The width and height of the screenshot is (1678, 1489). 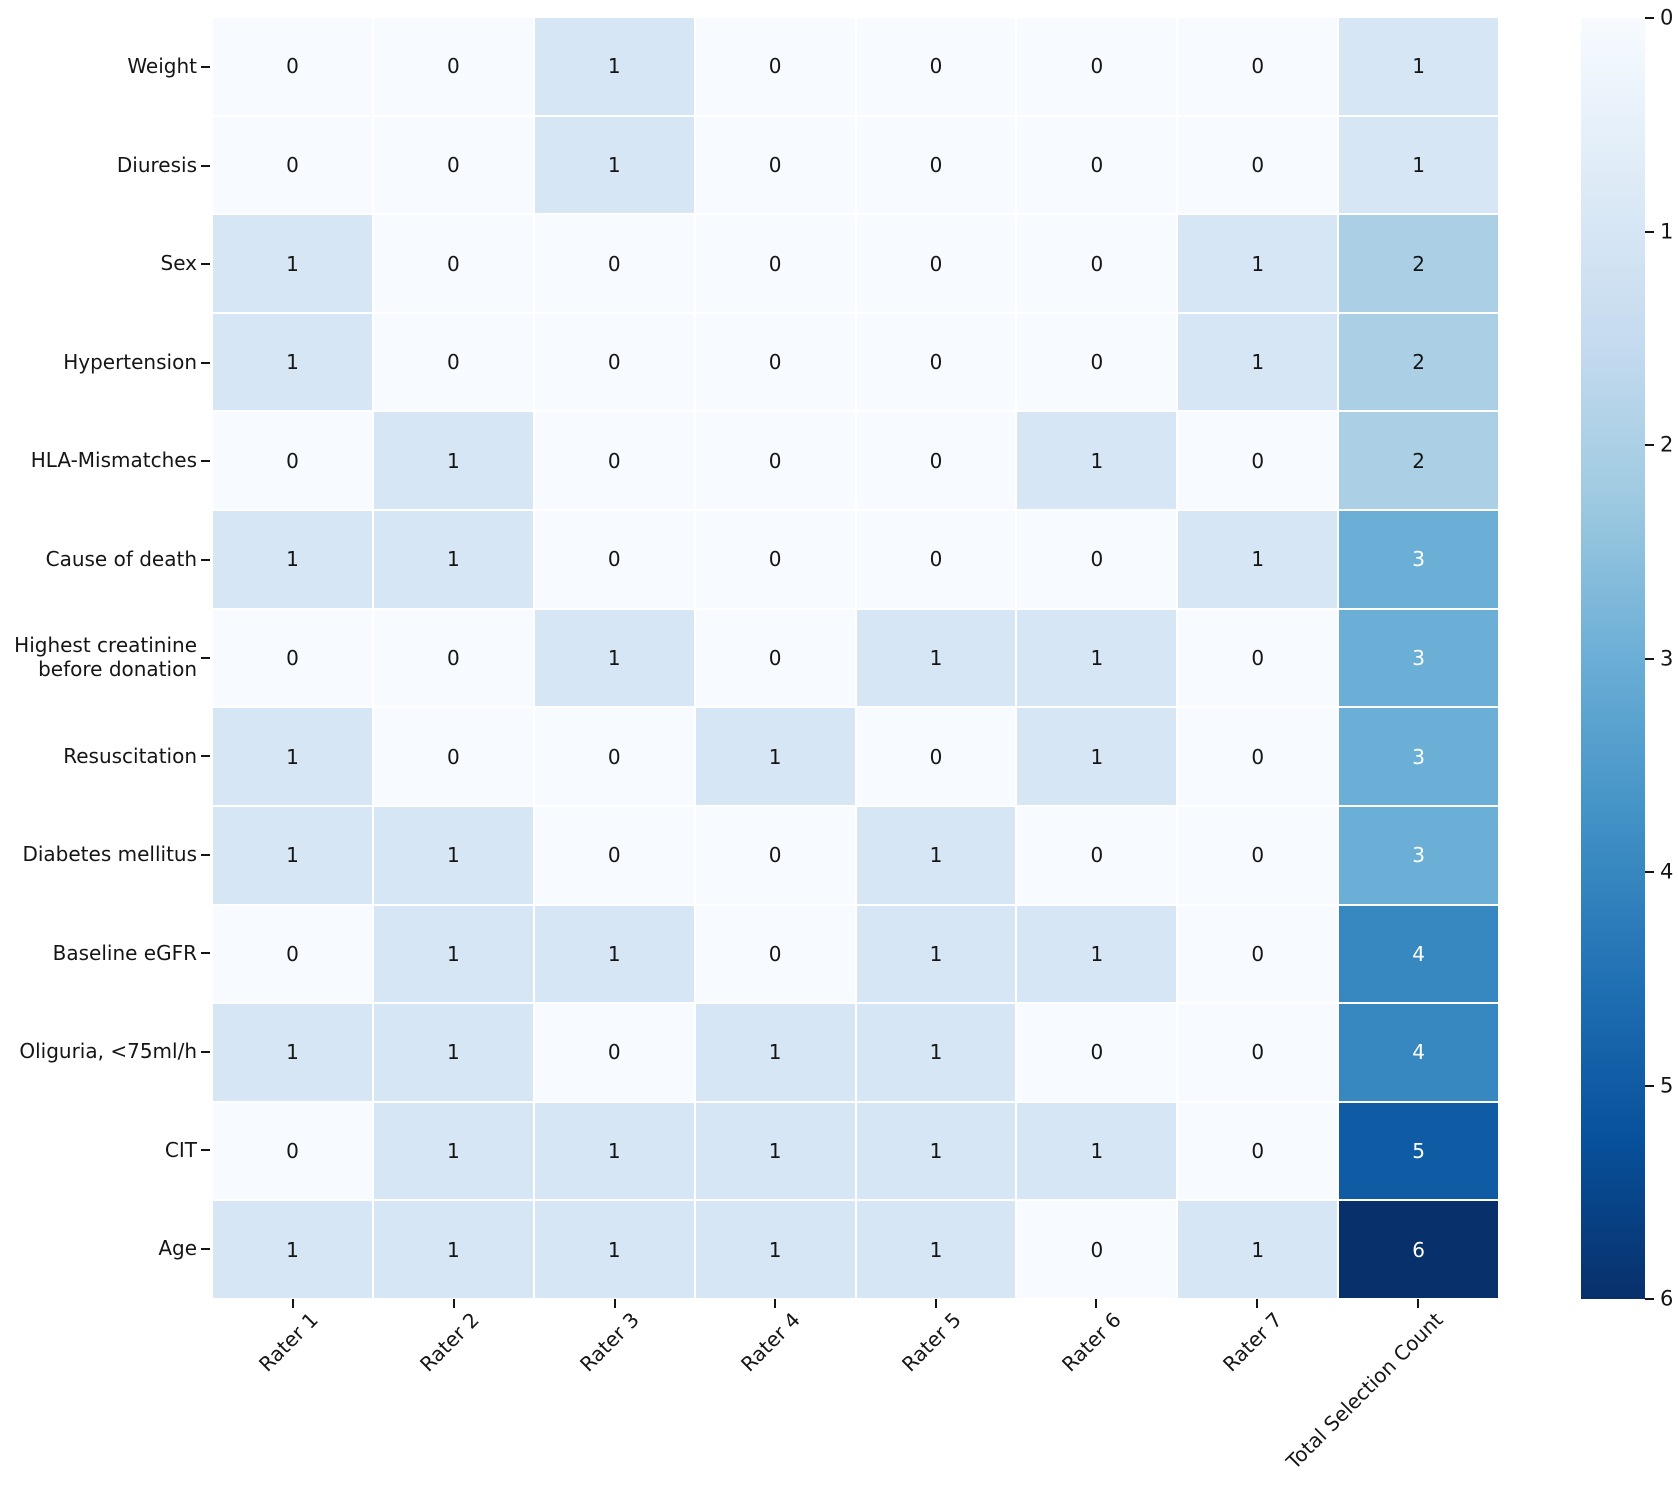 I want to click on y-tick-label: Oliguria, <75ml/h, so click(x=108, y=1051).